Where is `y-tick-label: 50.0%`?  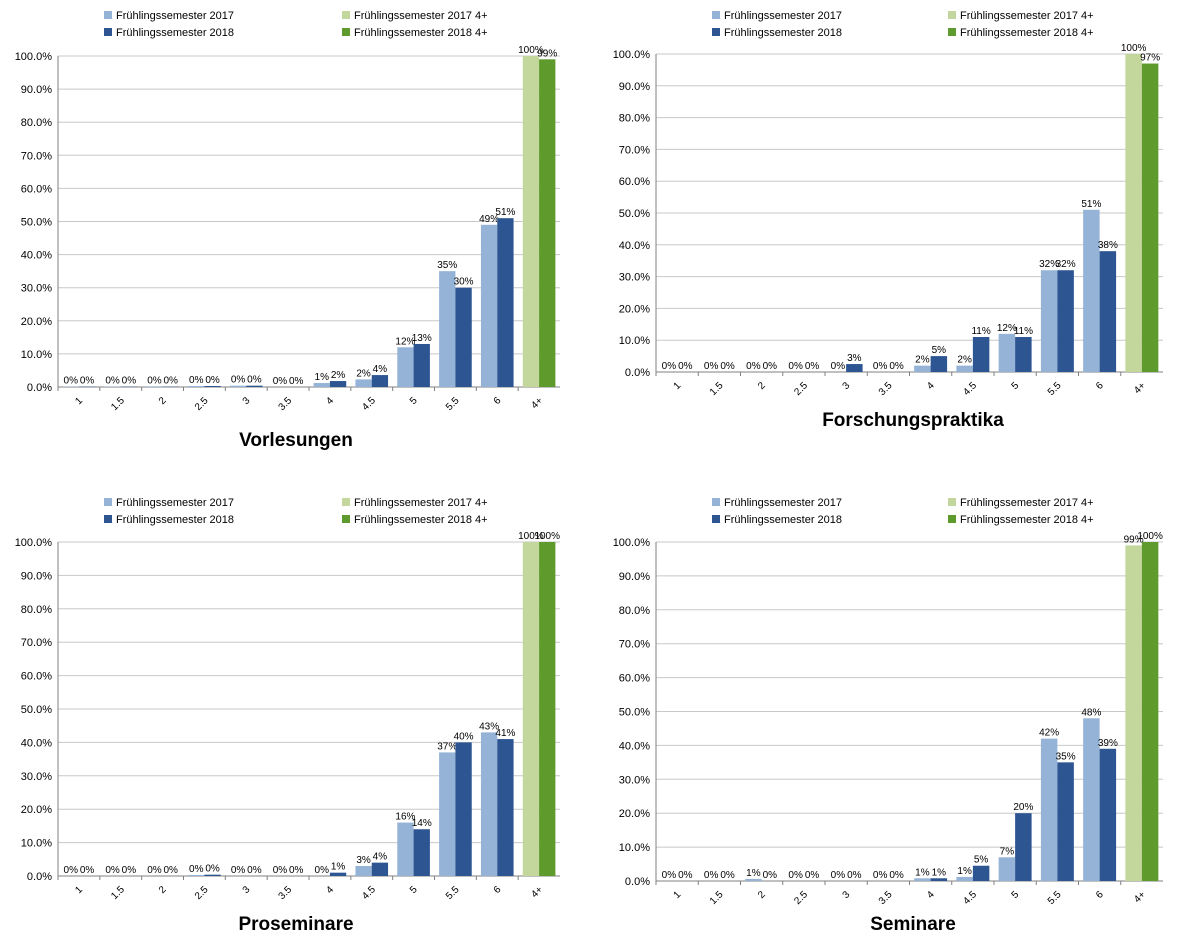
y-tick-label: 50.0% is located at coordinates (36, 710).